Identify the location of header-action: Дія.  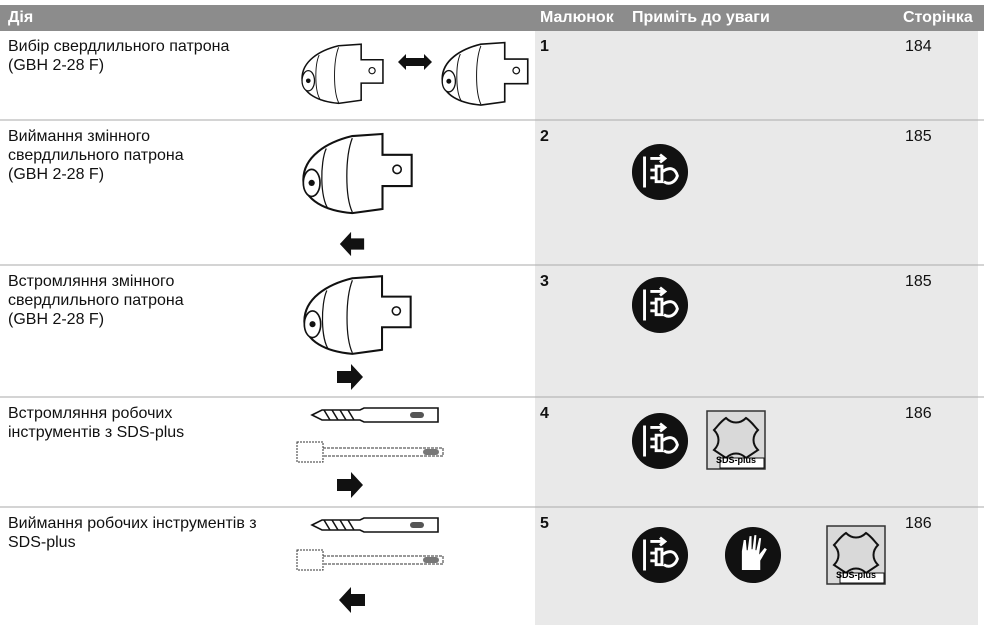
(21, 17).